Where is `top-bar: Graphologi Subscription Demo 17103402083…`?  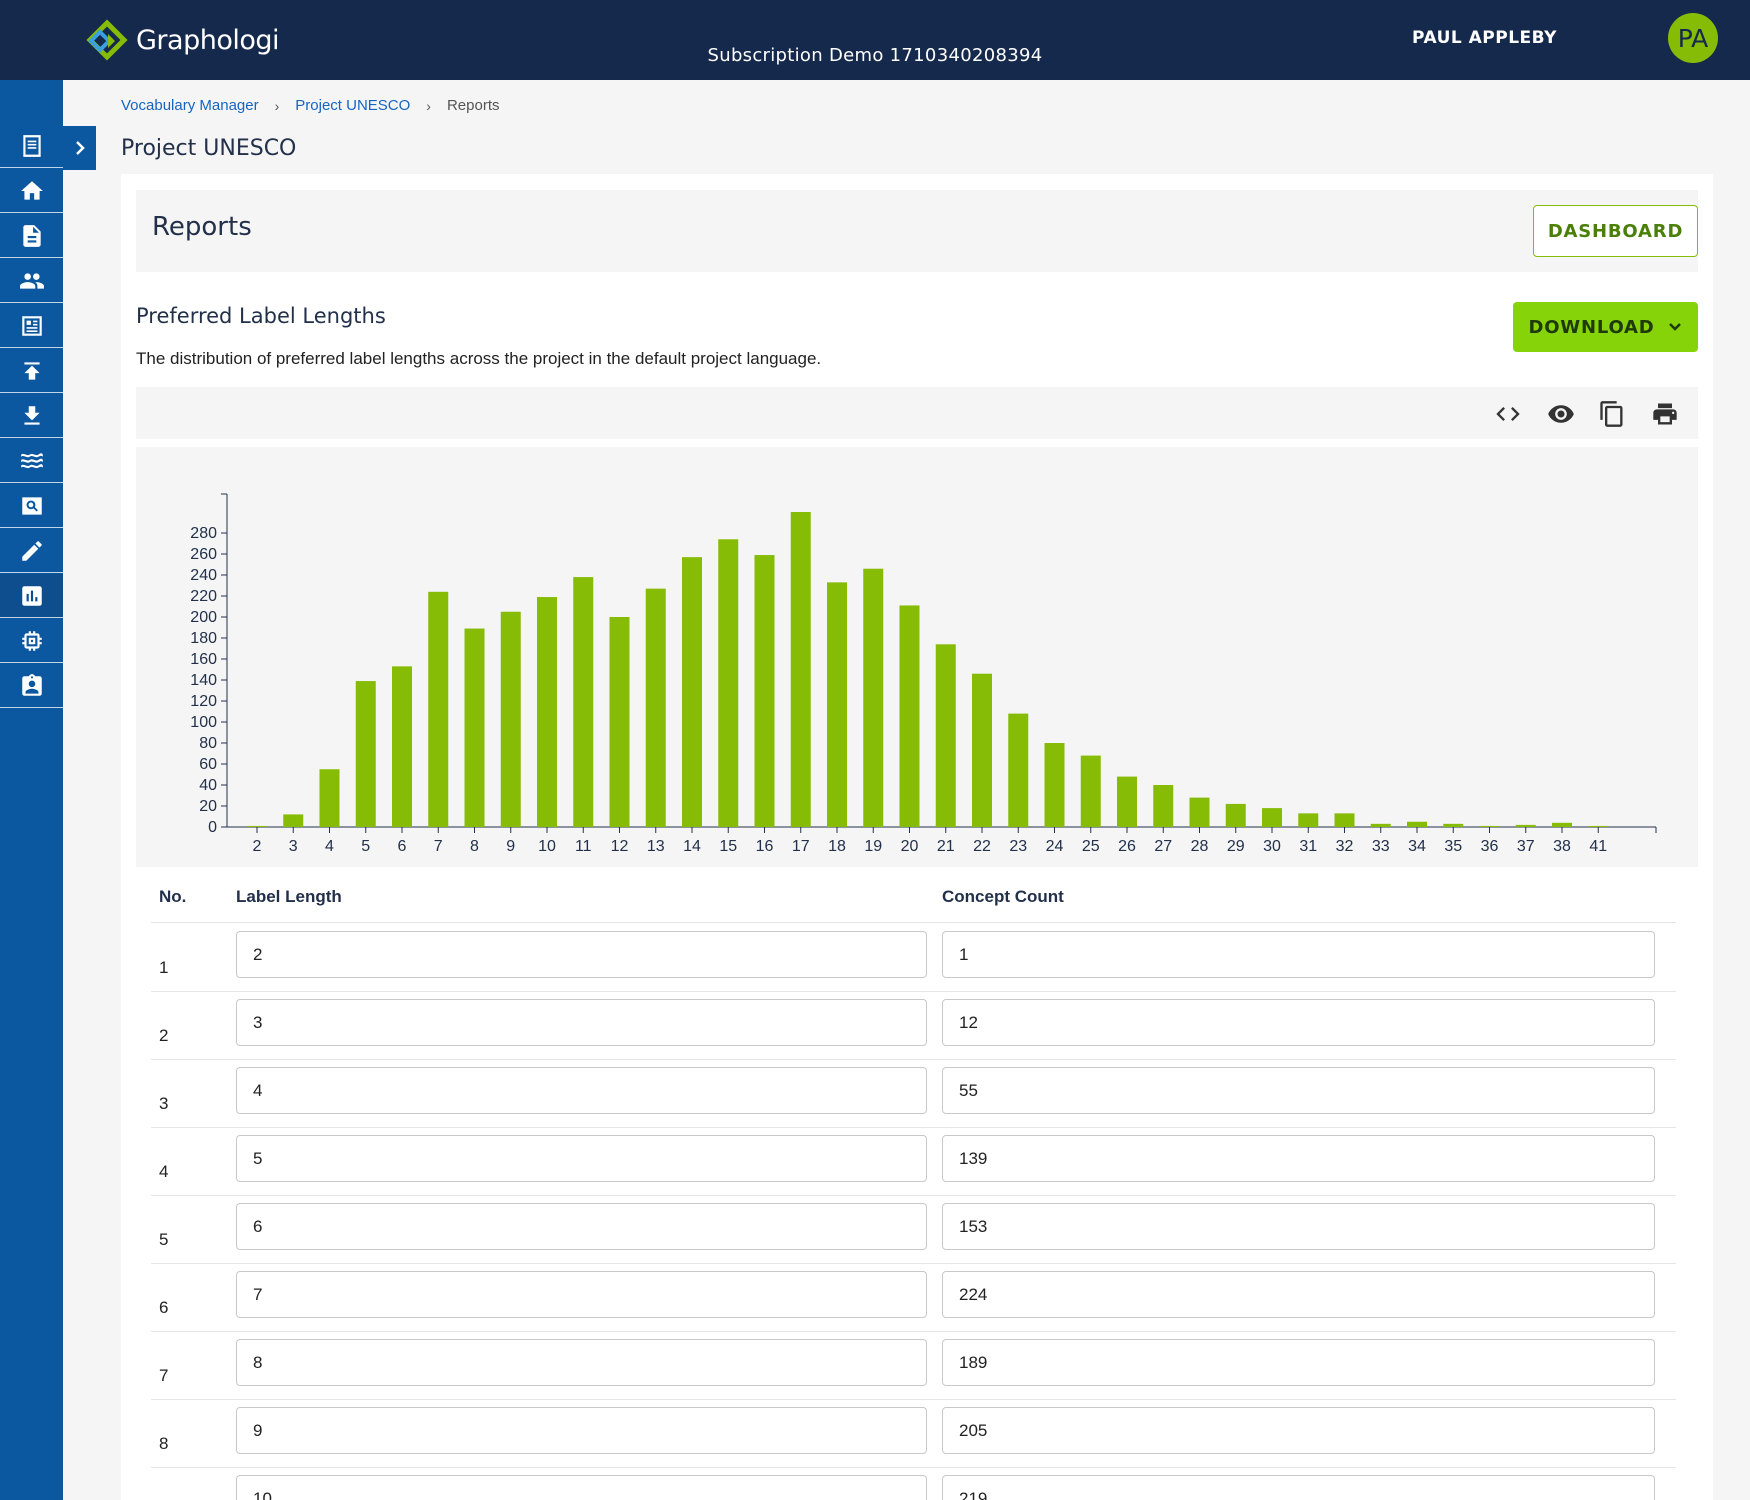
top-bar: Graphologi Subscription Demo 17103402083… is located at coordinates (875, 40).